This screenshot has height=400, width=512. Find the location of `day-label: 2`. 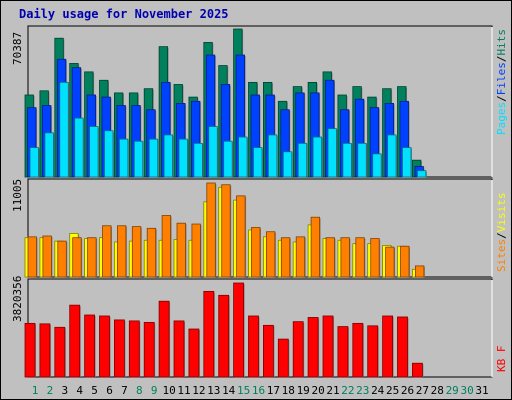

day-label: 2 is located at coordinates (50, 390).